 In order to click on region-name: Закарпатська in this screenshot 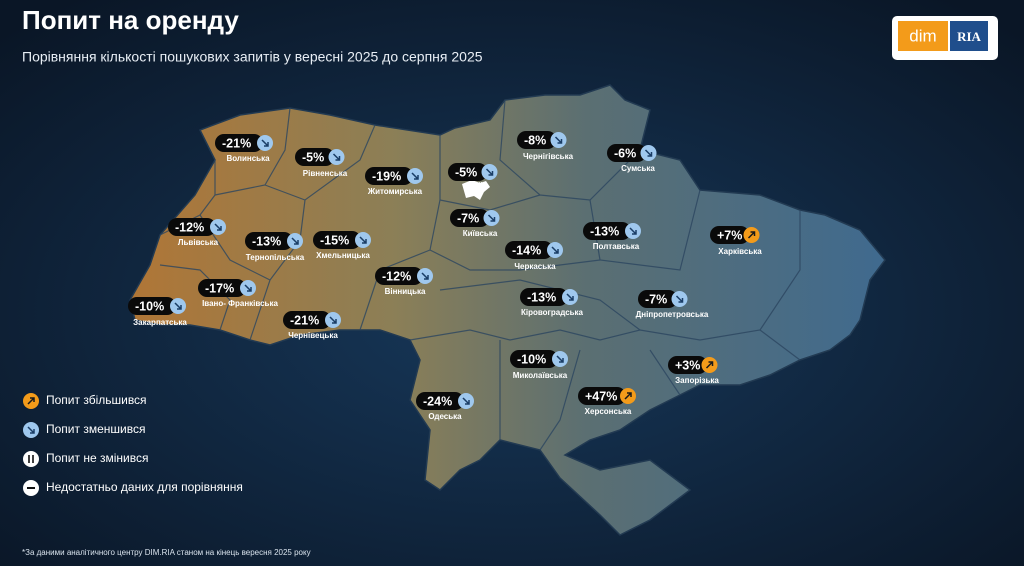, I will do `click(160, 322)`.